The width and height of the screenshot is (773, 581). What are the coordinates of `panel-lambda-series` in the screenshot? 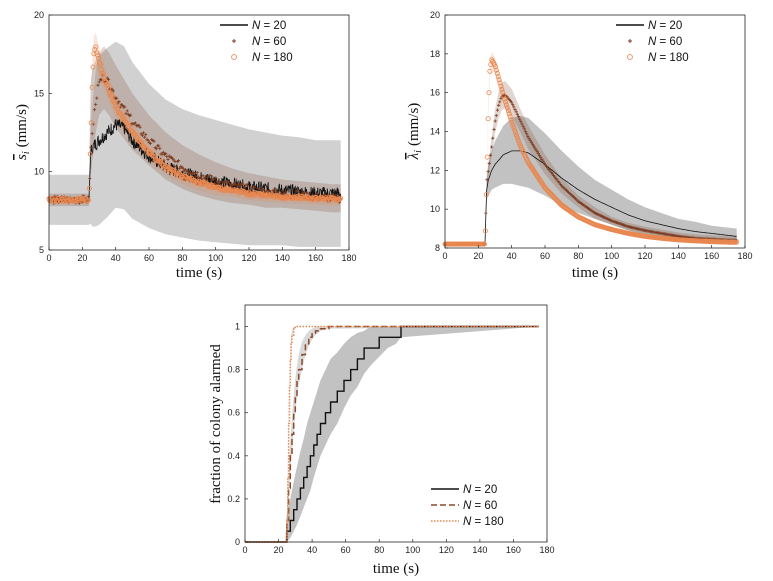 It's located at (591, 152).